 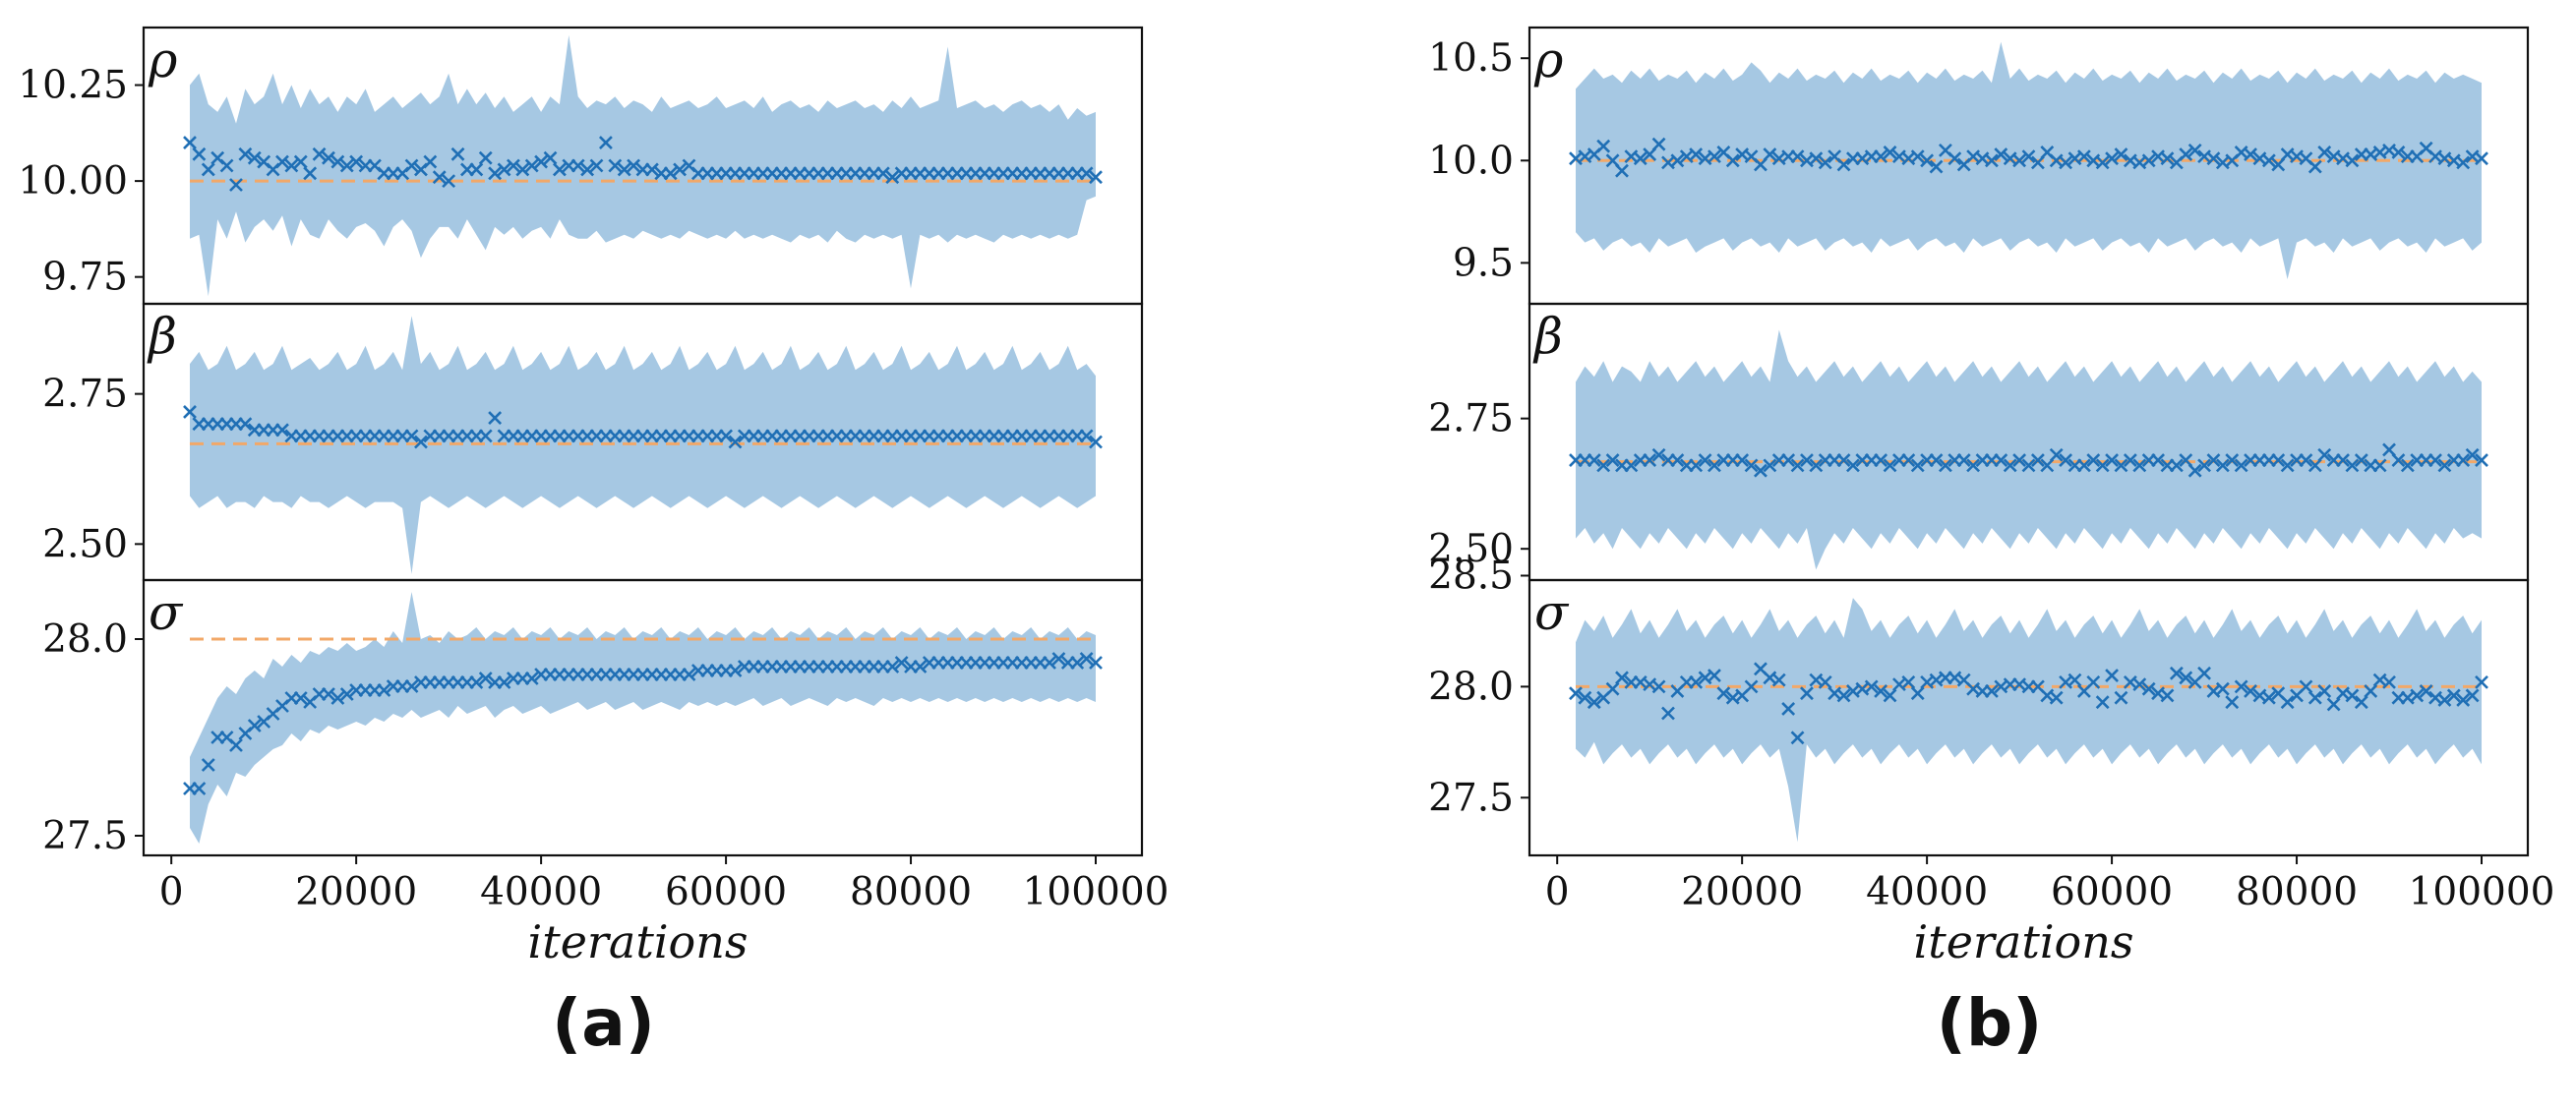 I want to click on subplot-sigma: 27.5 28.0 σ, so click(x=593, y=718).